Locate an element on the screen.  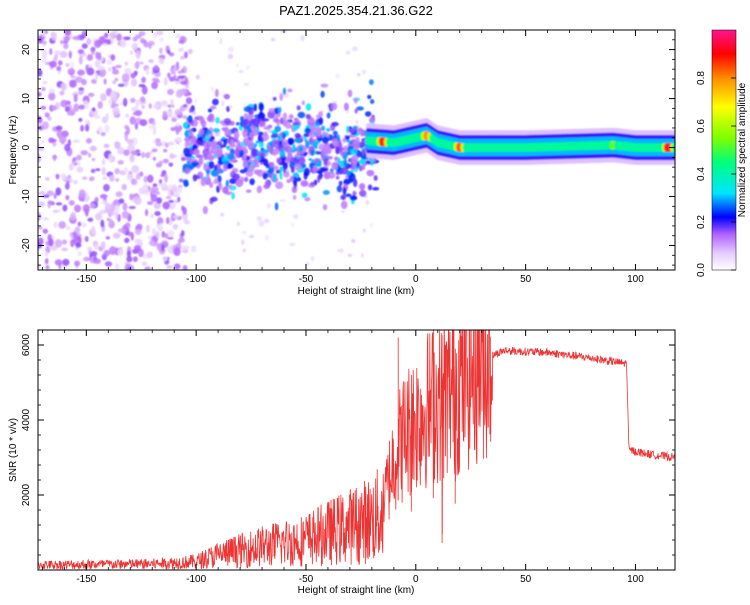
spectrogram-ytick-label: 10 is located at coordinates (26, 99).